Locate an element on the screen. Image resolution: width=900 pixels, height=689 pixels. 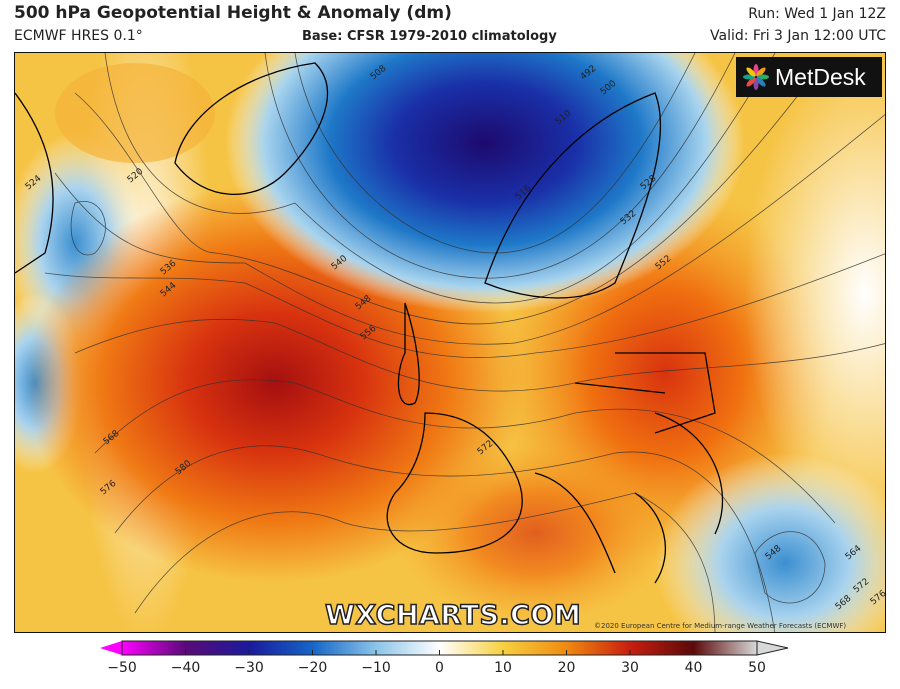
colorbar-tick-label: 0 is located at coordinates (439, 668).